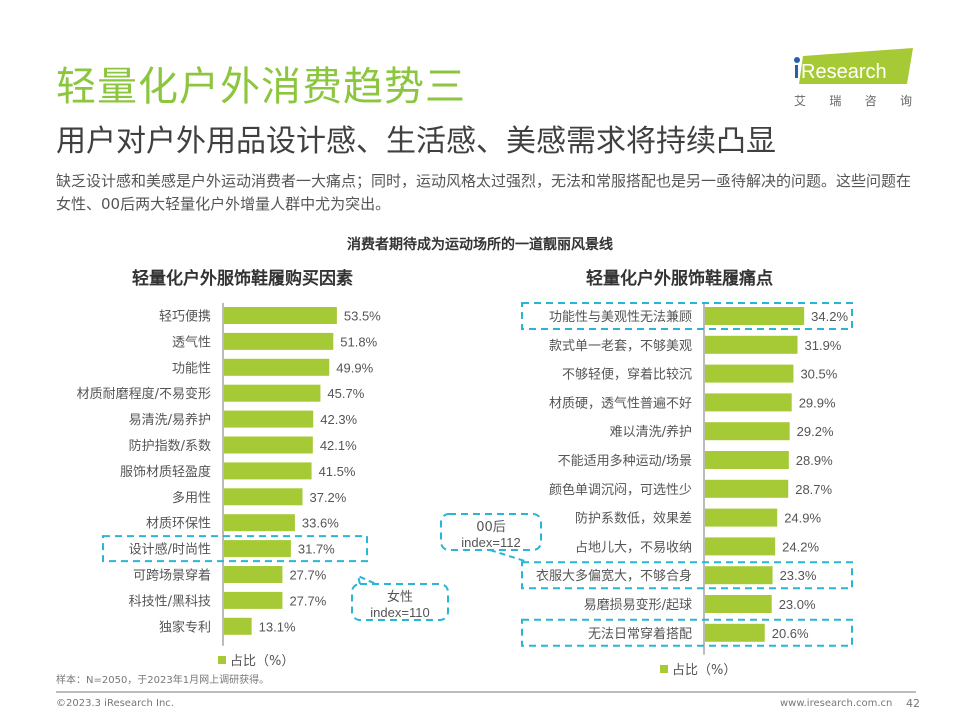 The height and width of the screenshot is (720, 960). I want to click on value-label: 42.3%, so click(338, 419).